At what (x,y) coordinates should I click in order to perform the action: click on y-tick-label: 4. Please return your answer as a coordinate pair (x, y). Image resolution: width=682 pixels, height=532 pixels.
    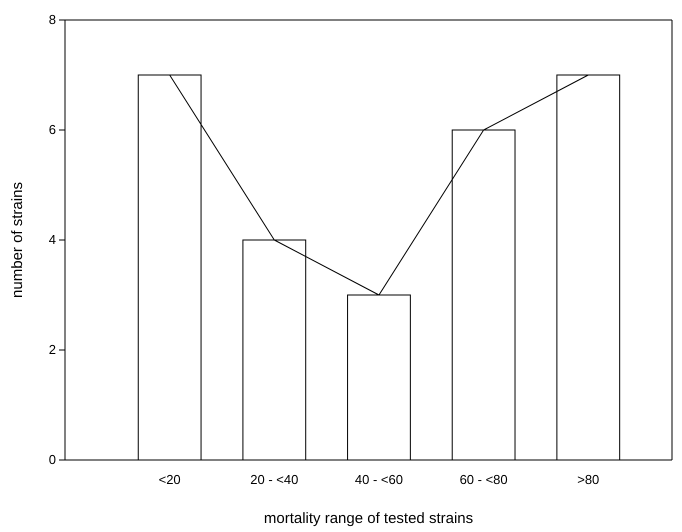
    Looking at the image, I should click on (52, 240).